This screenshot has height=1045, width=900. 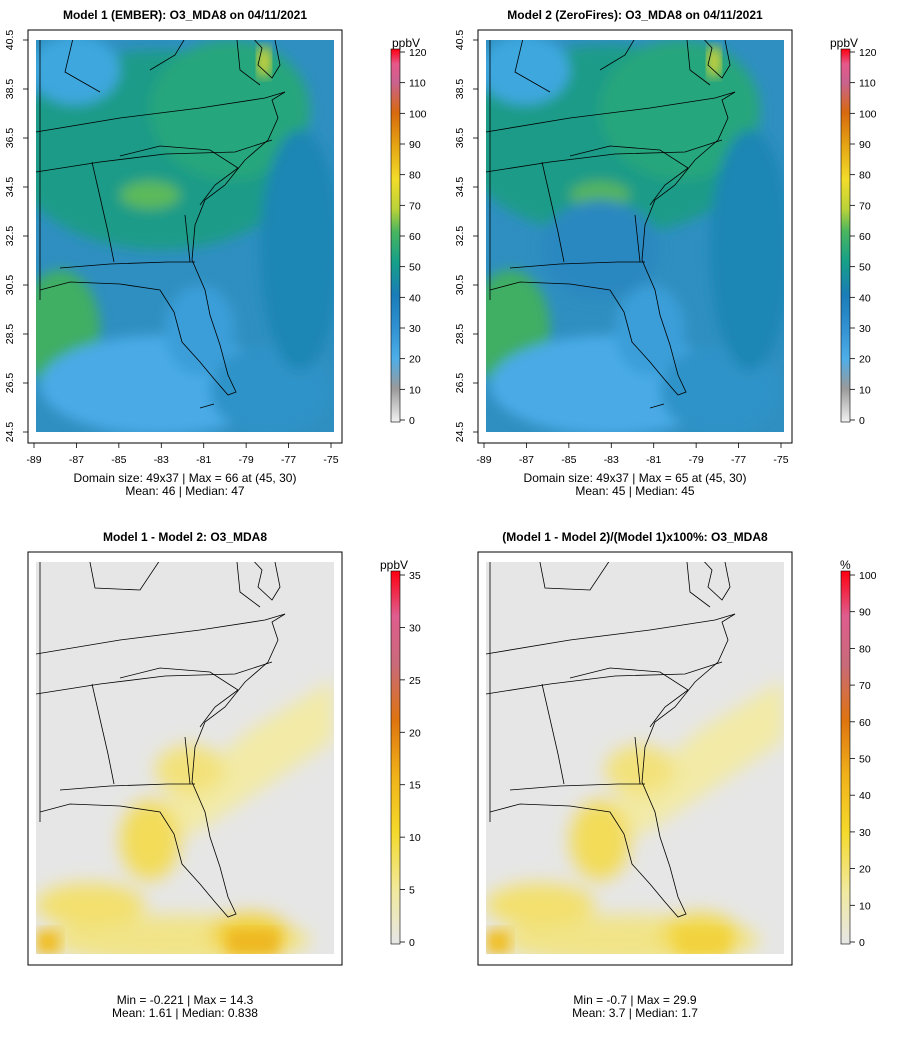 I want to click on panel1-colorbar, so click(x=395, y=235).